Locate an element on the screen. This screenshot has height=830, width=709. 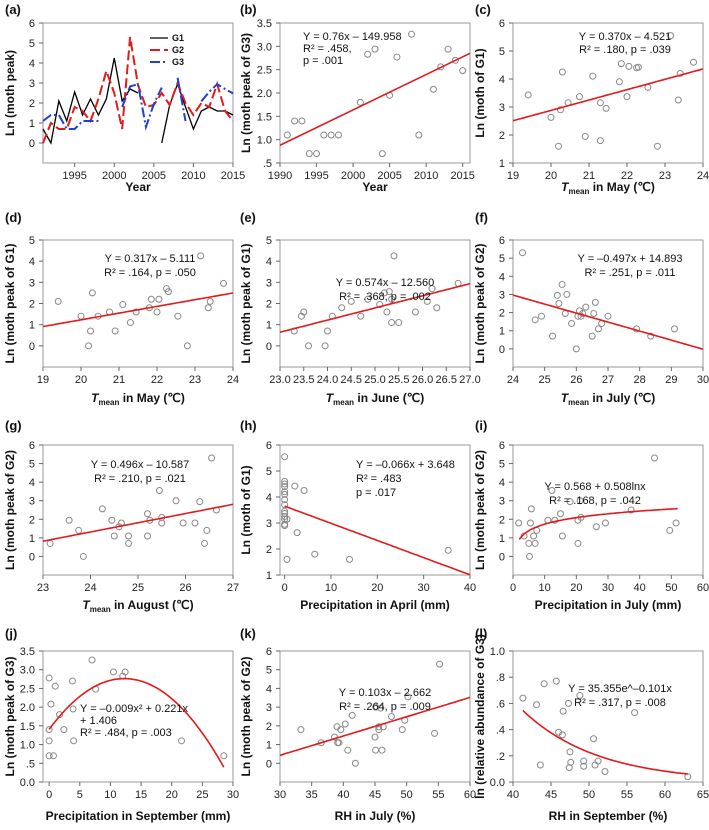
x-tick-label: 35 is located at coordinates (312, 795).